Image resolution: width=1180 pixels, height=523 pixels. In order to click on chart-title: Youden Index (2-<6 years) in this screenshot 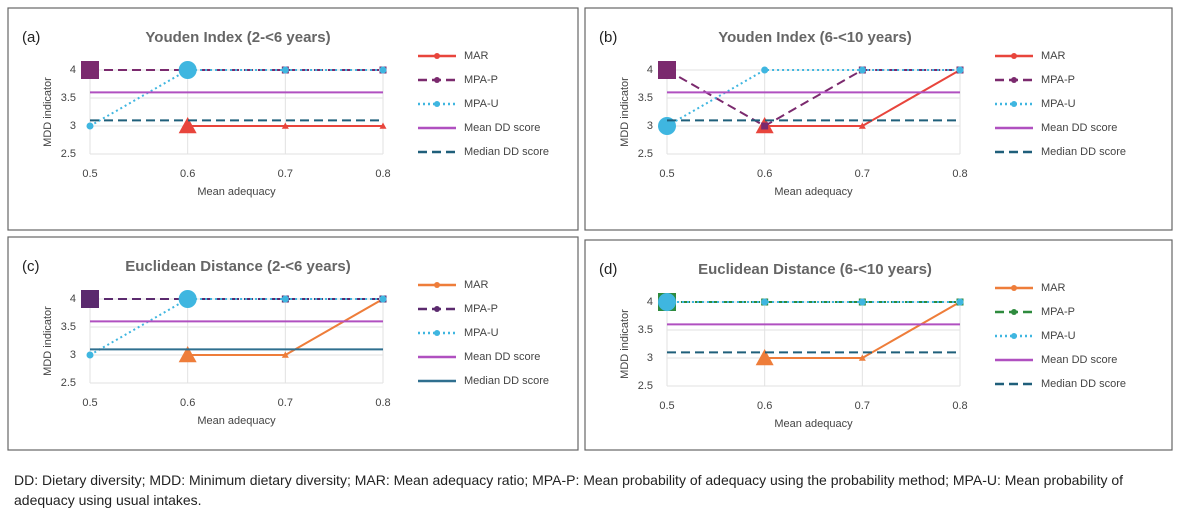, I will do `click(237, 37)`.